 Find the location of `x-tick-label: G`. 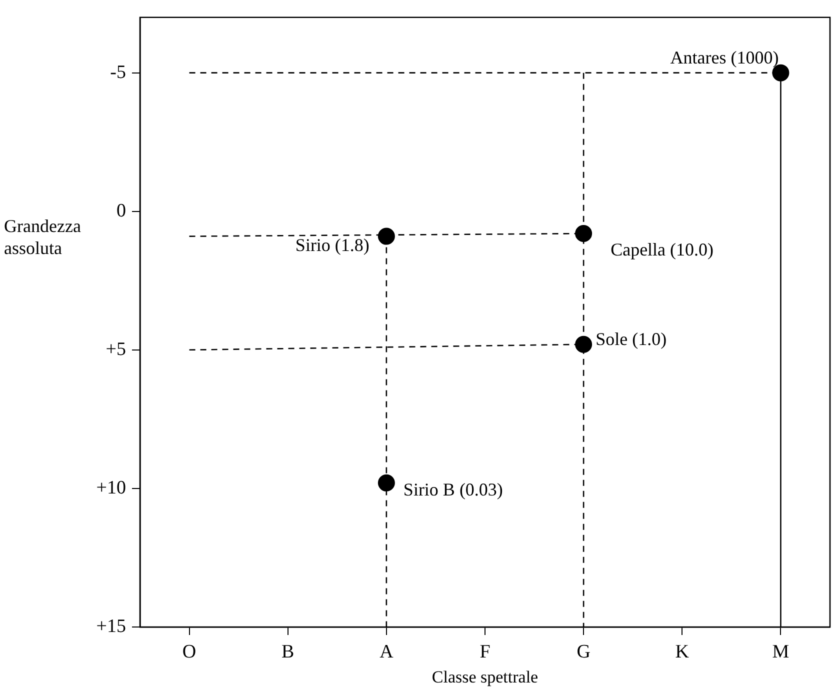

x-tick-label: G is located at coordinates (583, 651).